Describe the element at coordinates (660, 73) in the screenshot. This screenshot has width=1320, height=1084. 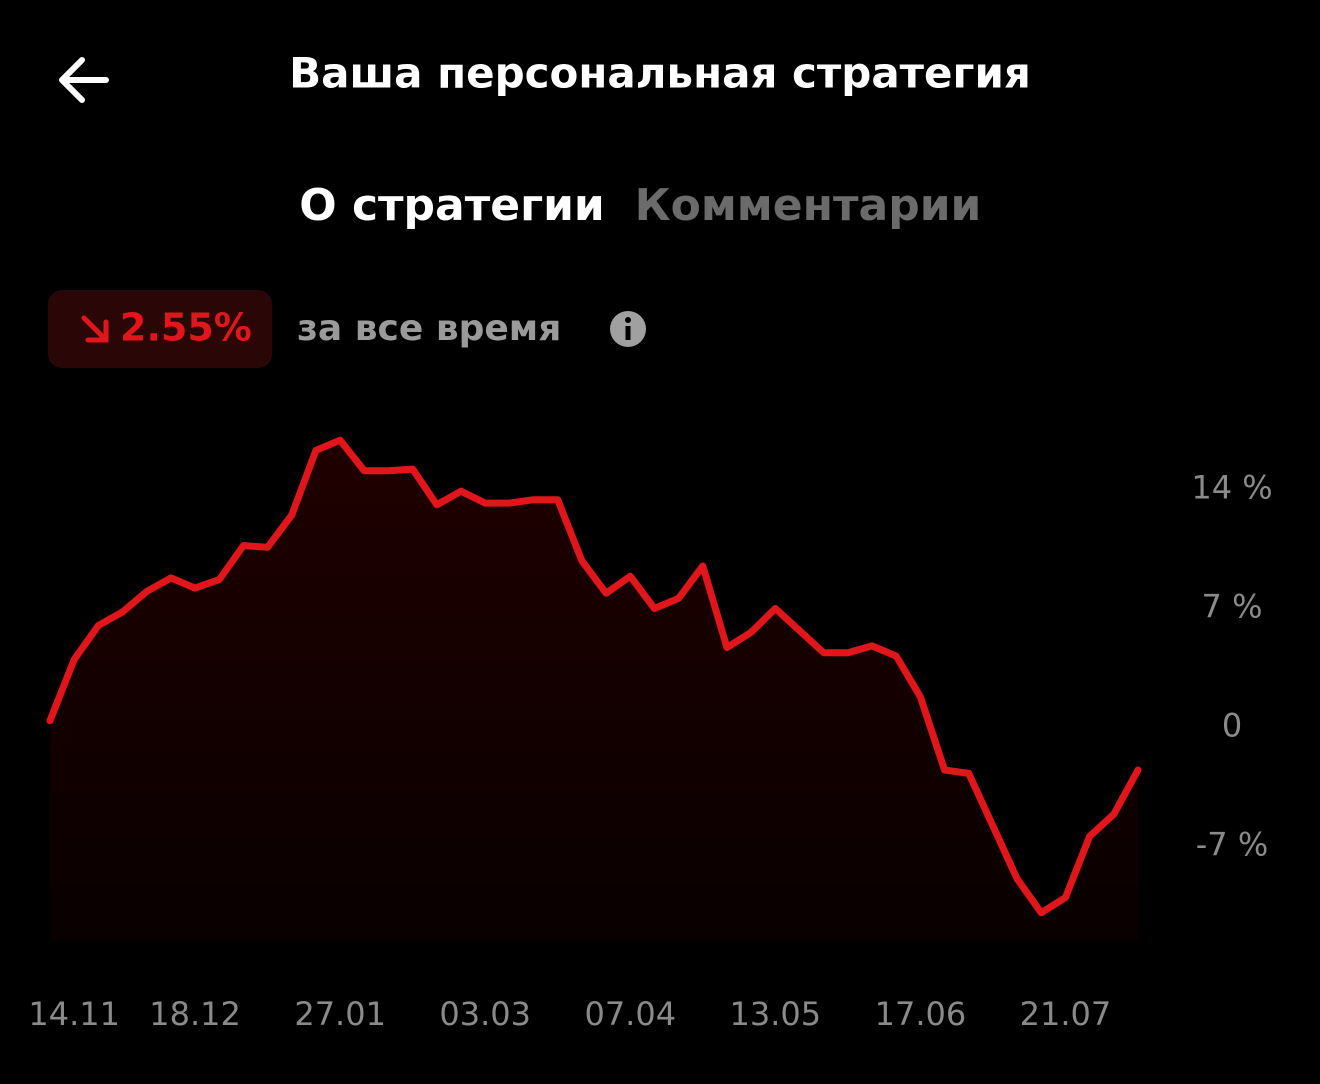
I see `header-title: Ваша персональная стратегия` at that location.